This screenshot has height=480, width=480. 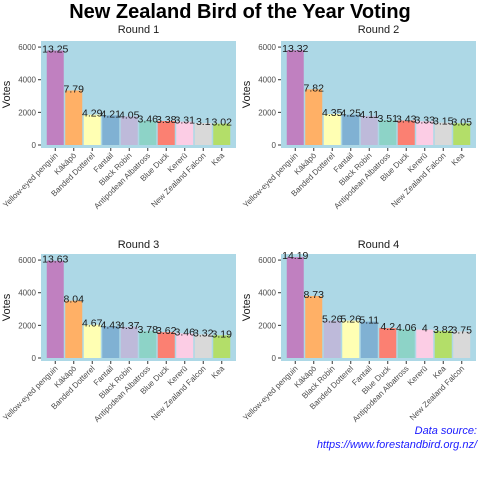 I want to click on p3-data-label: 4.37, so click(x=129, y=326).